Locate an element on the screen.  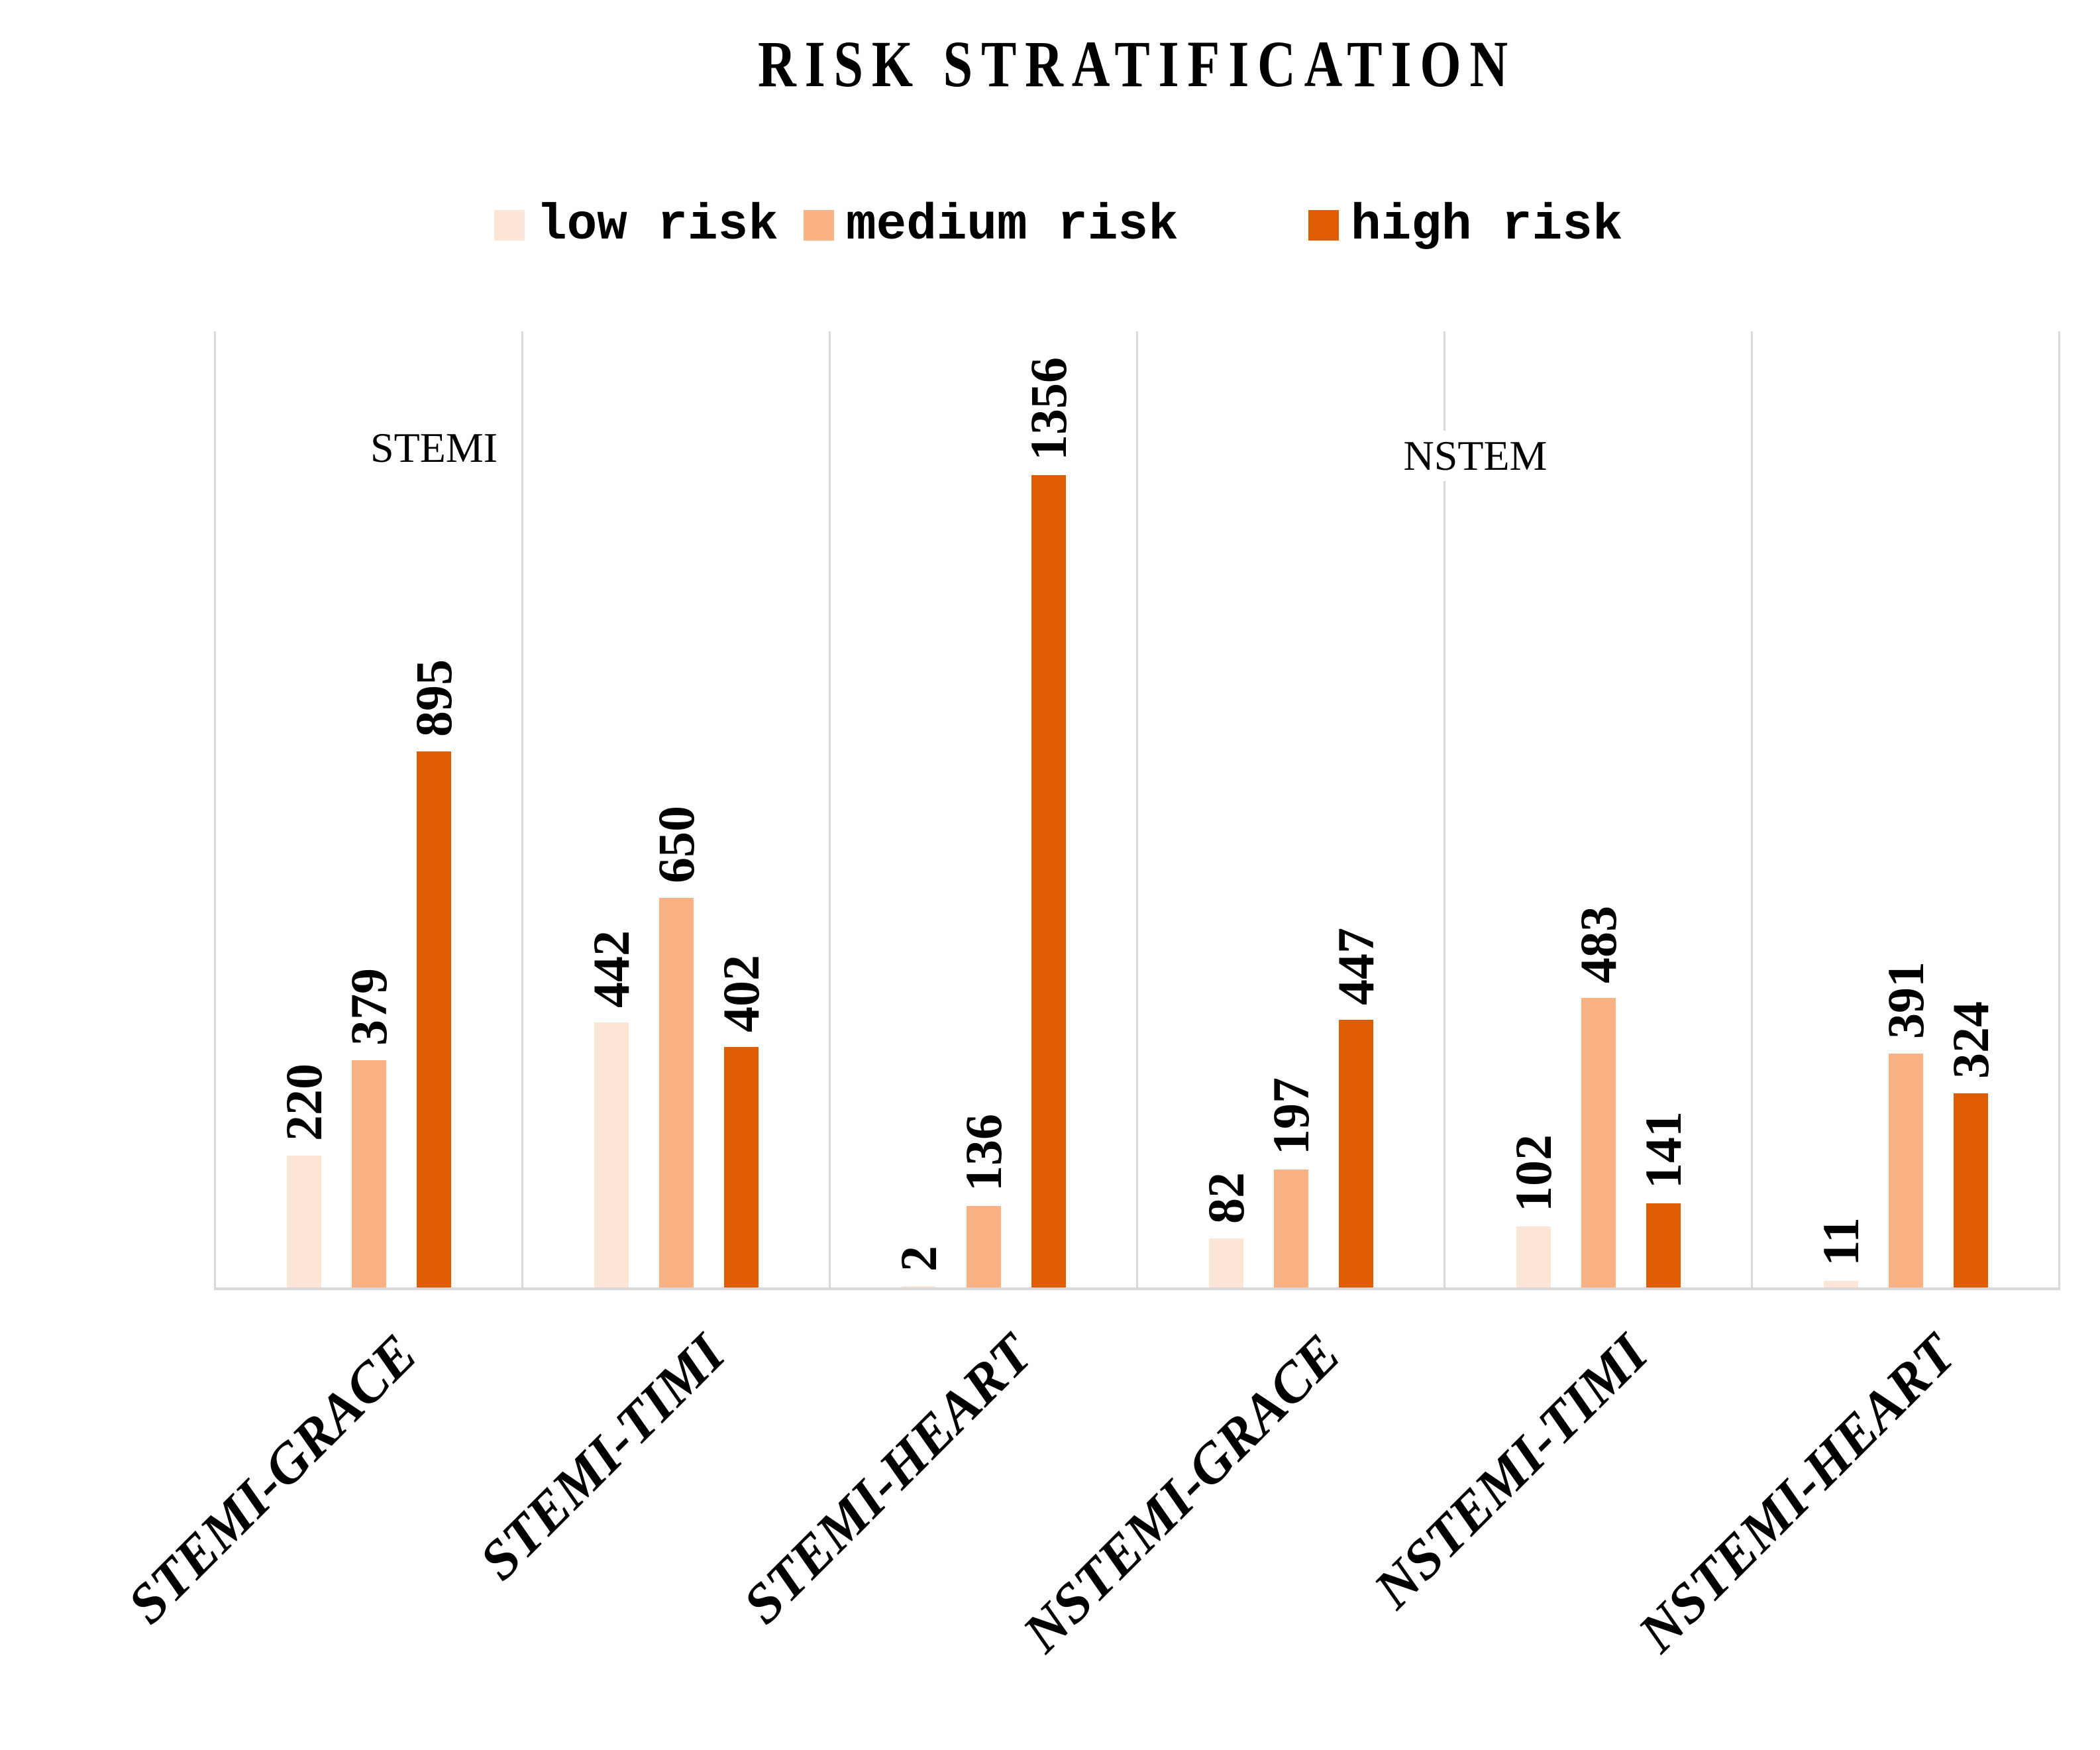
bar-medium-risk: 379 is located at coordinates (368, 1127).